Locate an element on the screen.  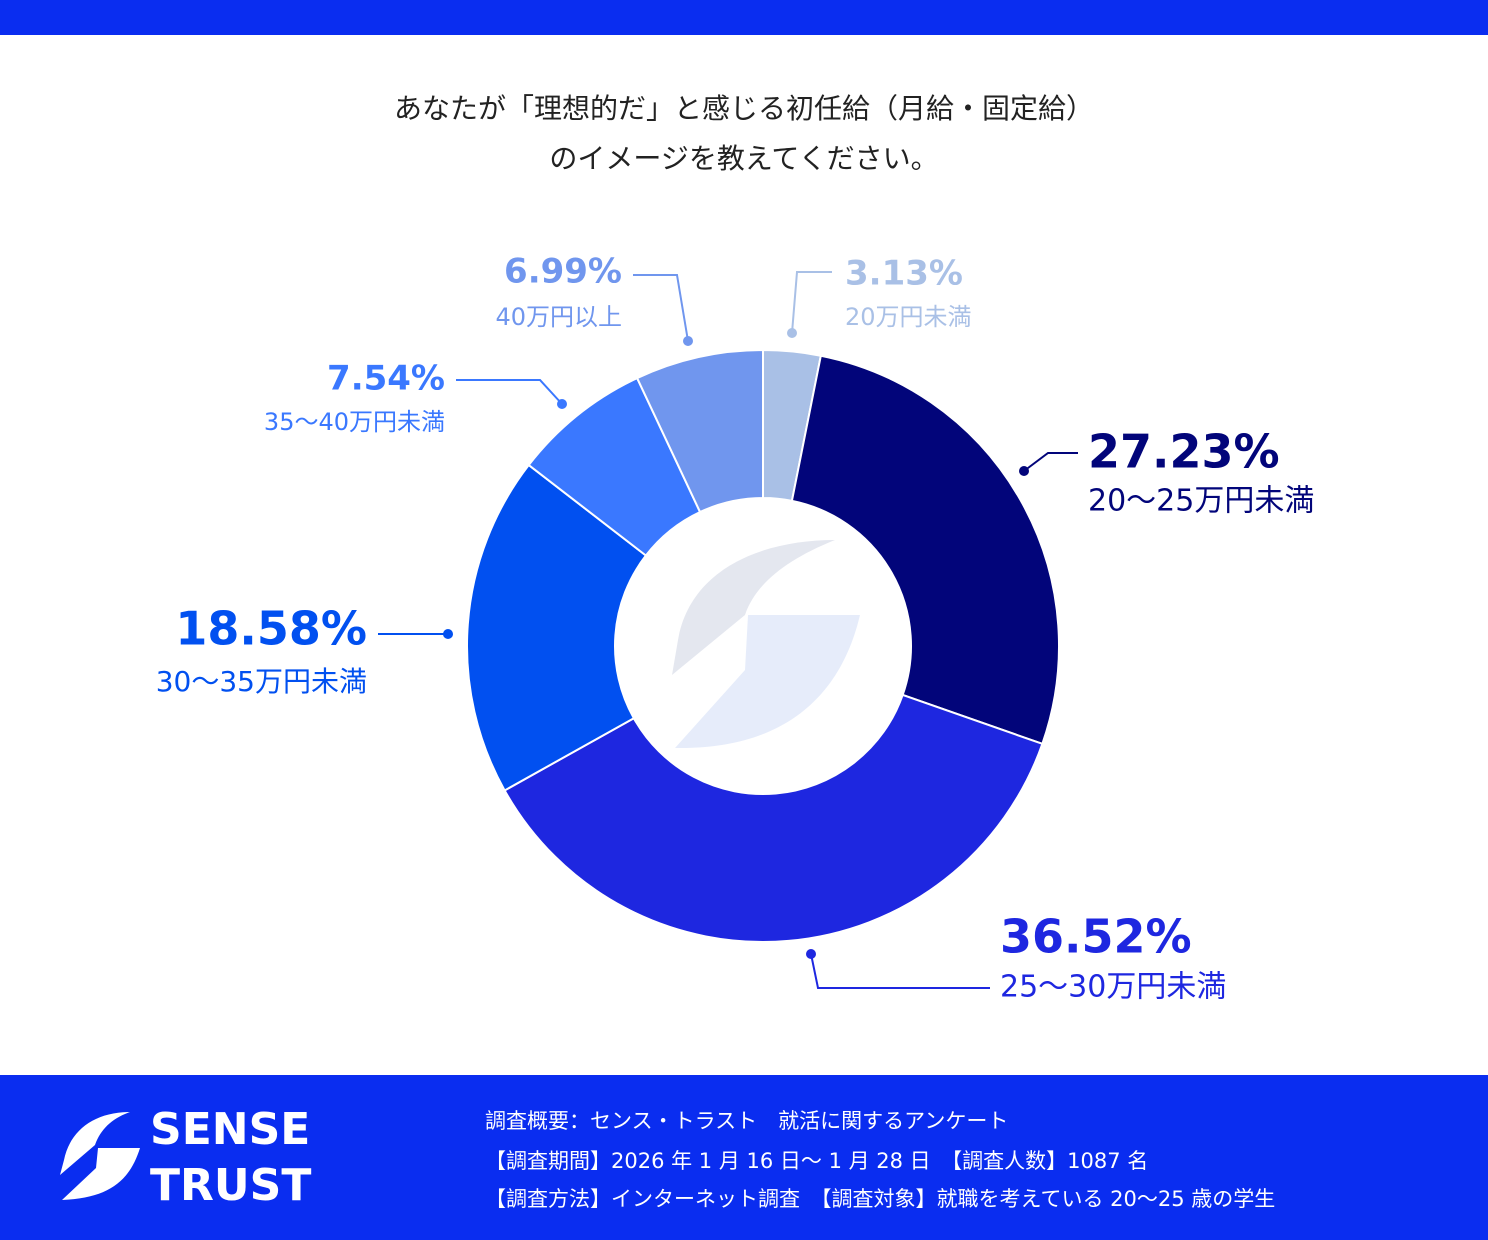
brand: SENSE is located at coordinates (230, 1129).